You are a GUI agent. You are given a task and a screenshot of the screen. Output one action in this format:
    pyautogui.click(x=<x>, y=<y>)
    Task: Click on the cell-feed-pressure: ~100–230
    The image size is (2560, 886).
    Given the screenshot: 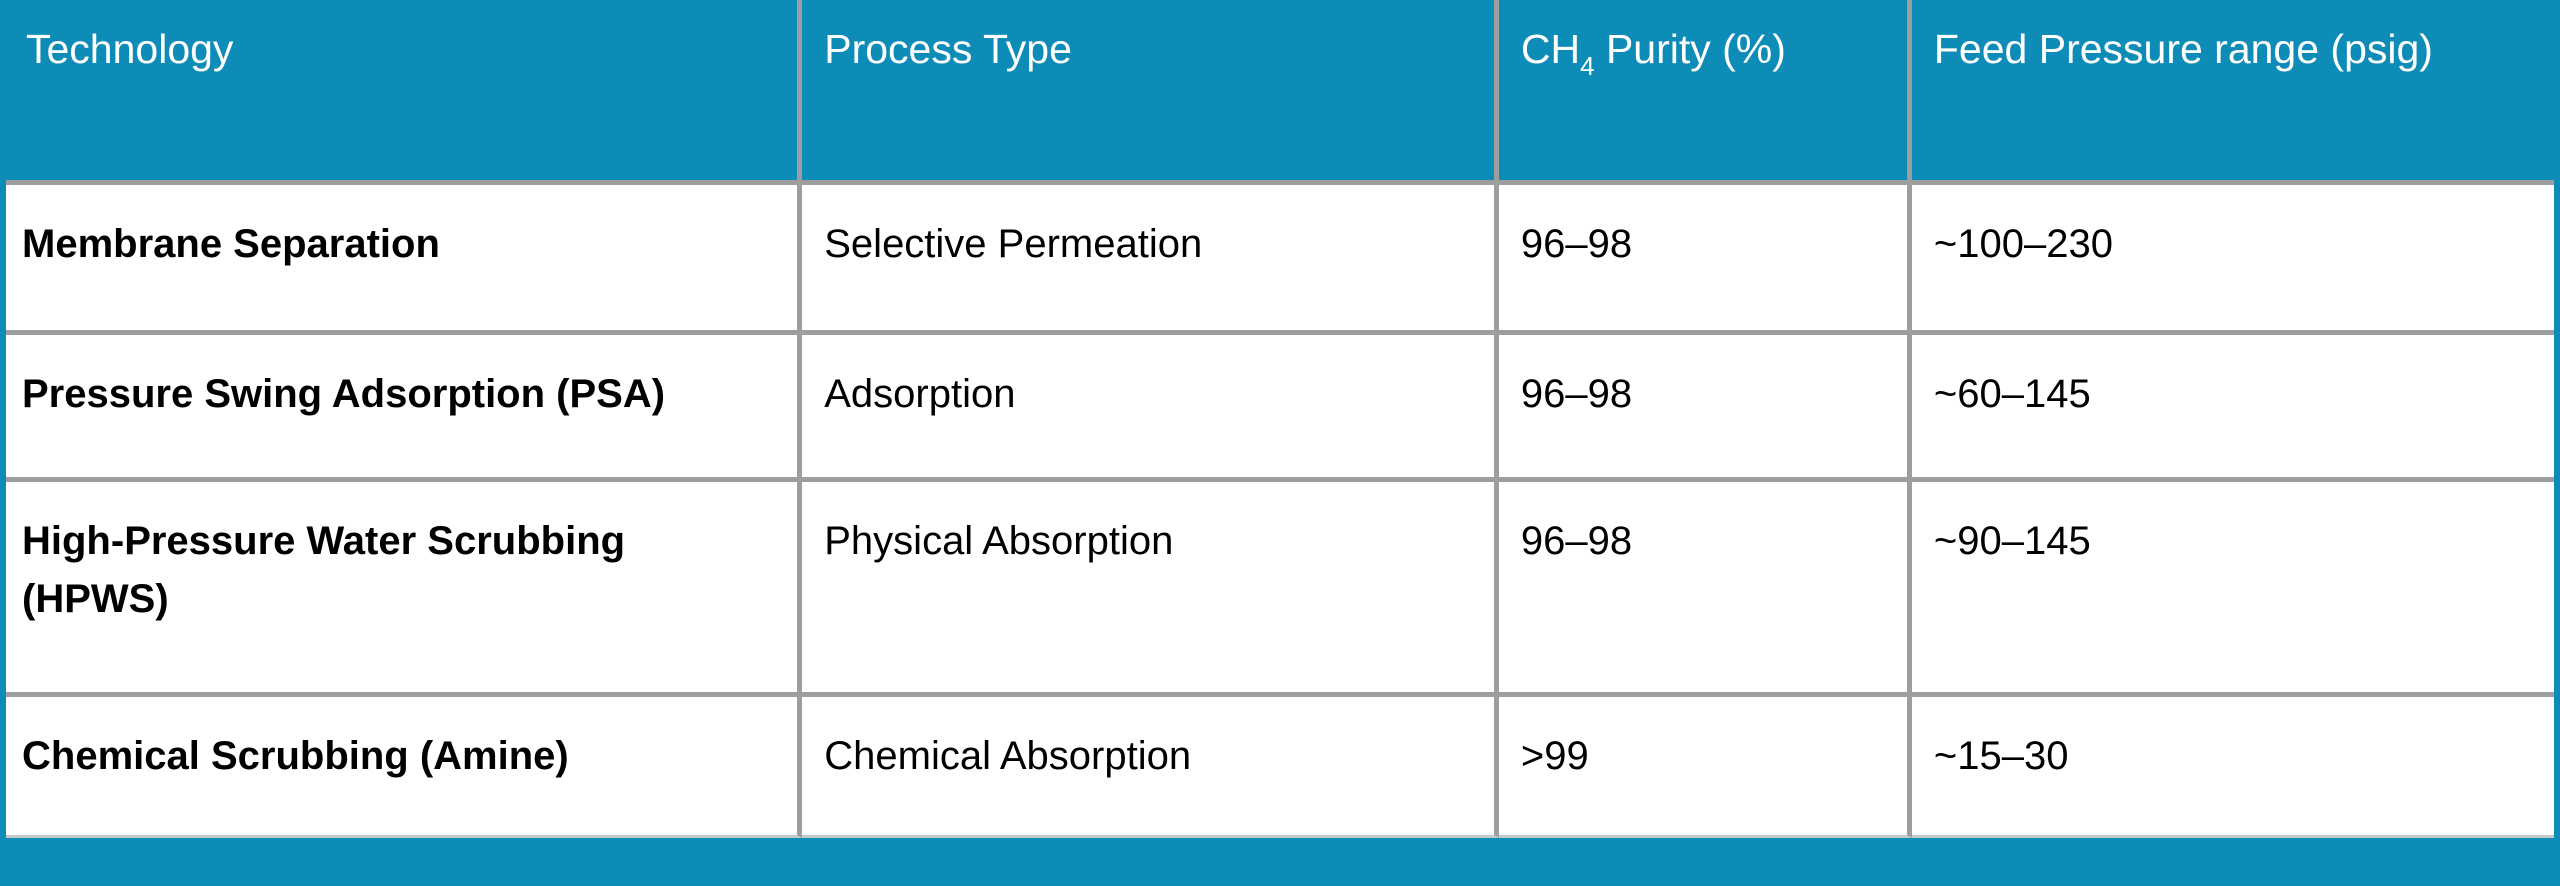 What is the action you would take?
    pyautogui.click(x=2232, y=255)
    